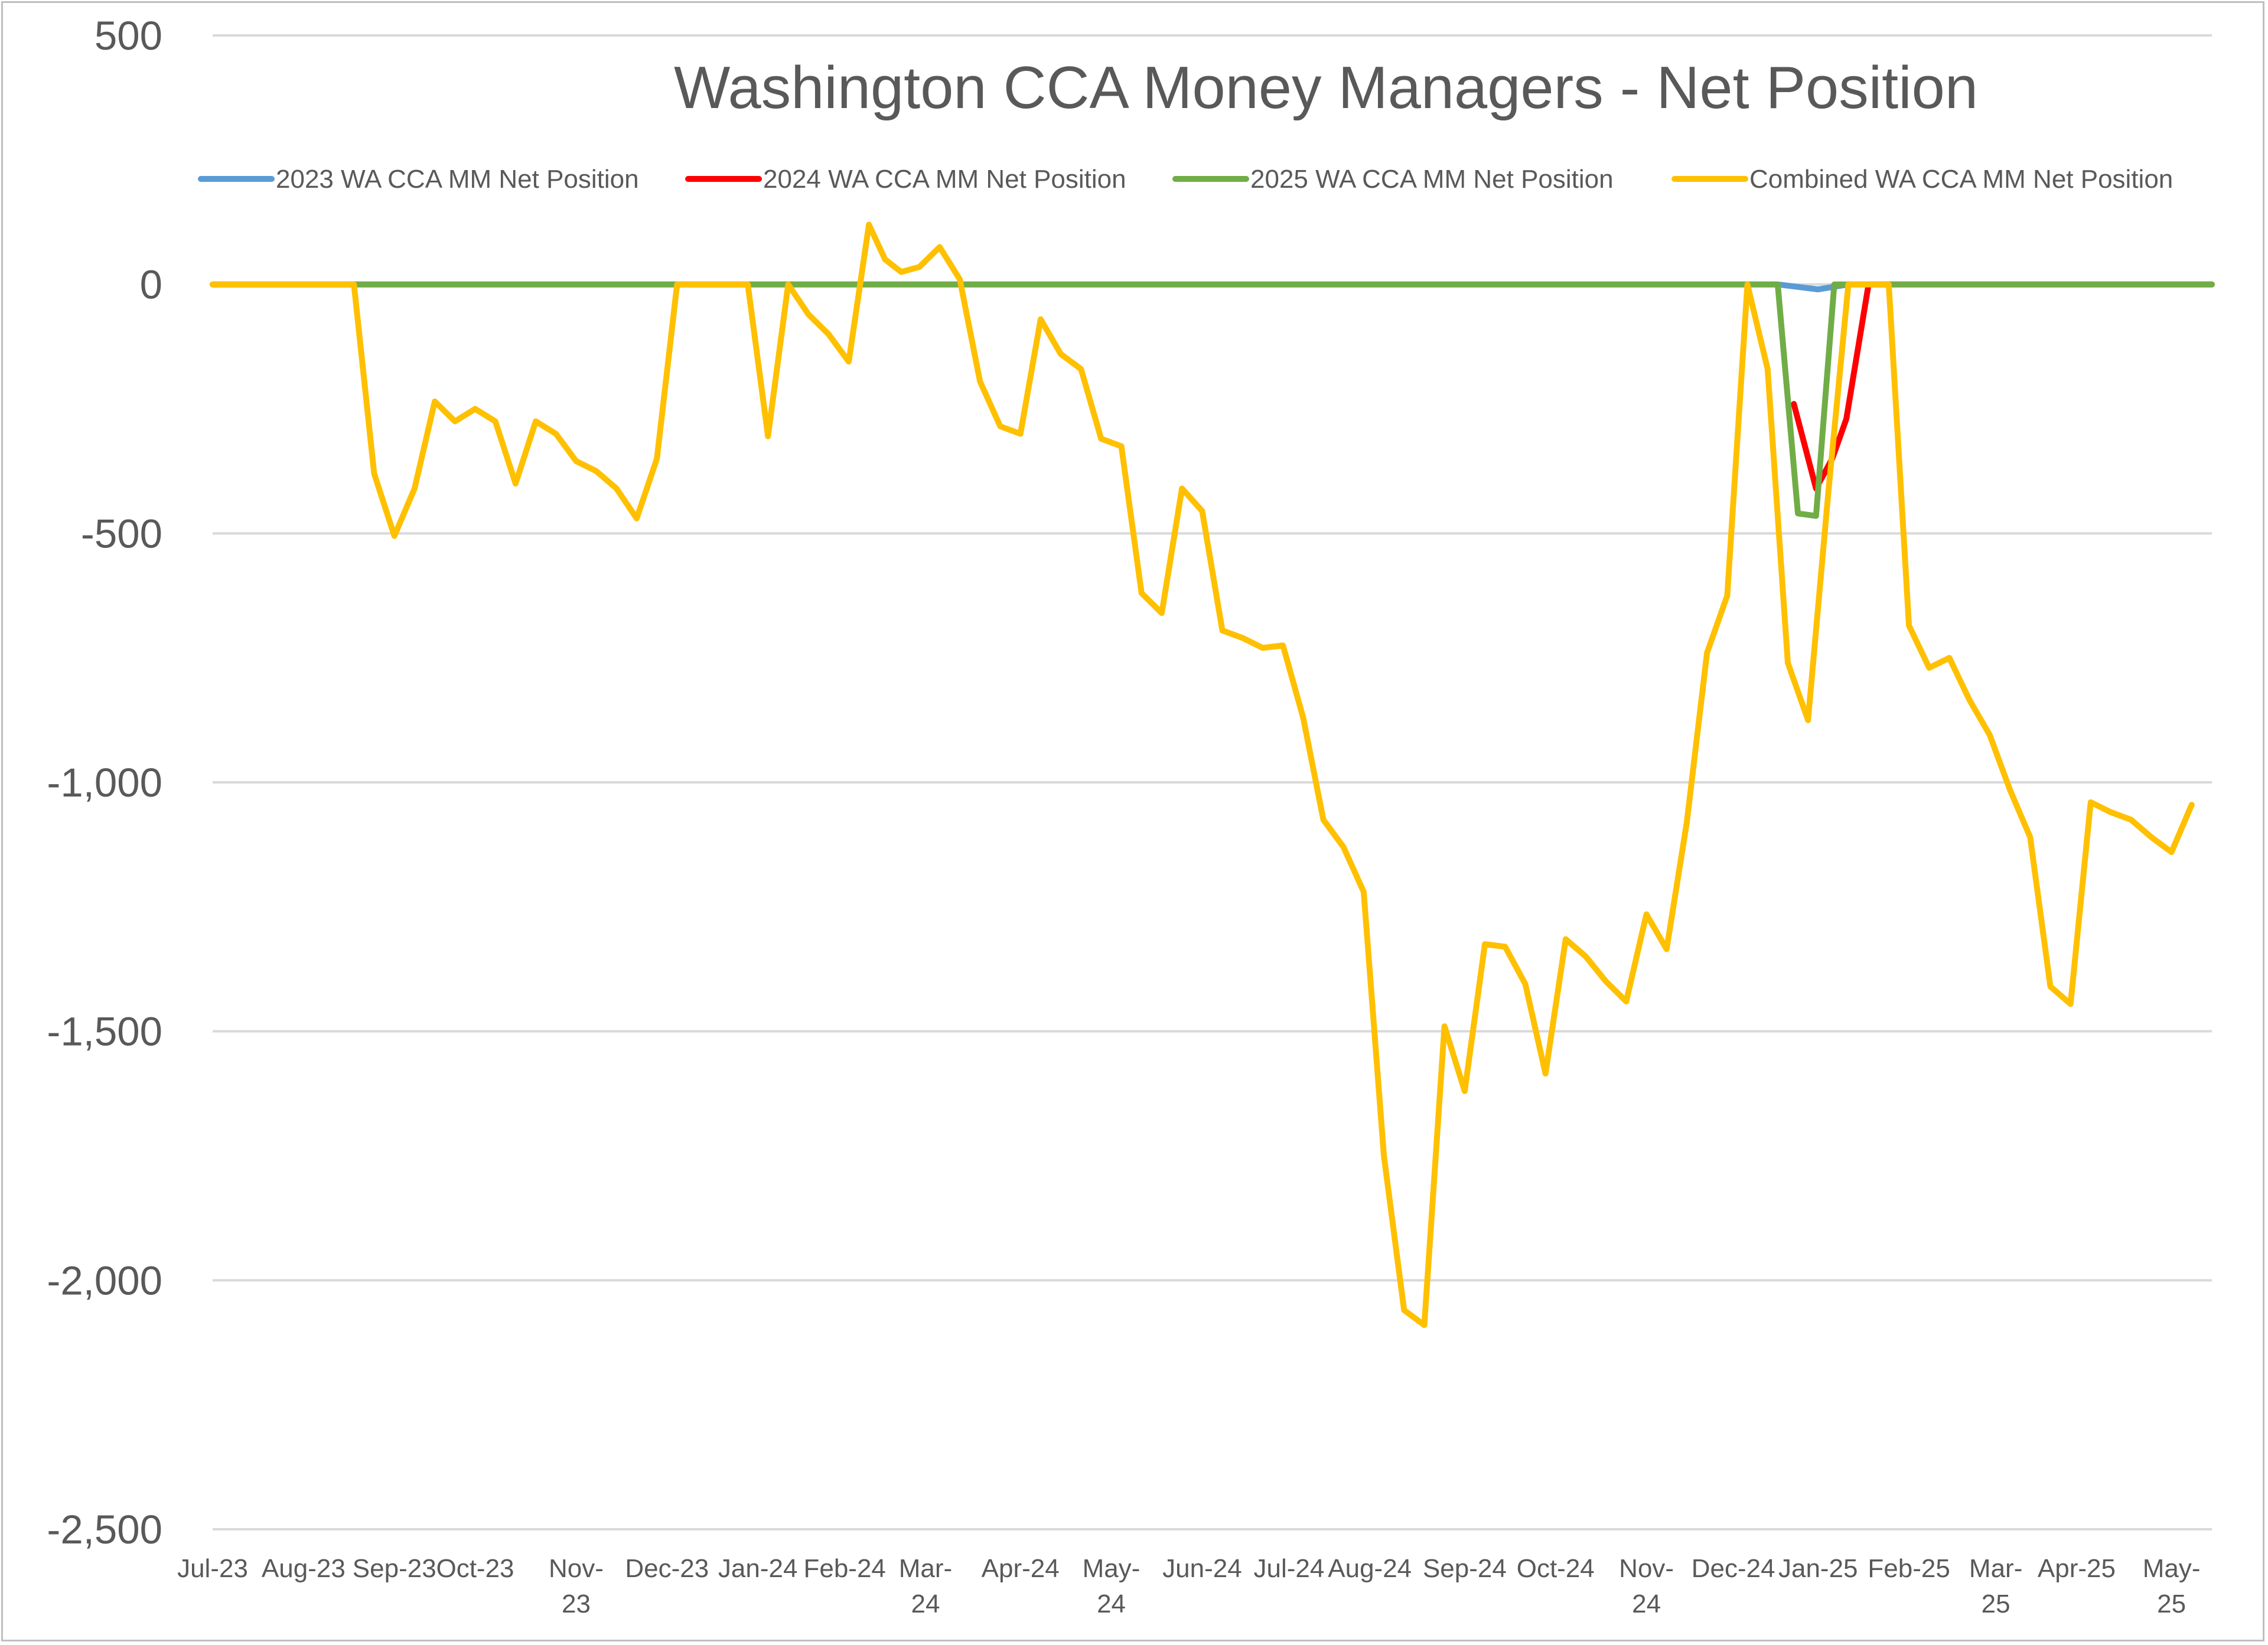 The width and height of the screenshot is (2268, 1645). What do you see at coordinates (1909, 1568) in the screenshot?
I see `x-tick-label: Feb-25` at bounding box center [1909, 1568].